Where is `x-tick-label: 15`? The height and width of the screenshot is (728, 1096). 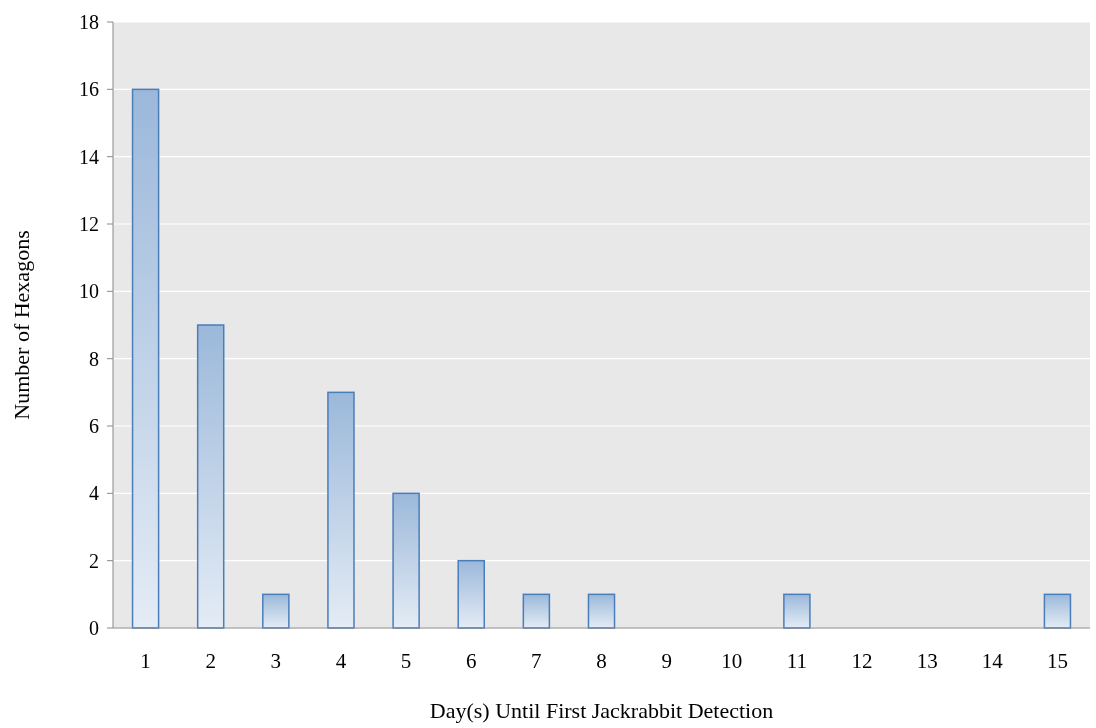
x-tick-label: 15 is located at coordinates (1057, 661).